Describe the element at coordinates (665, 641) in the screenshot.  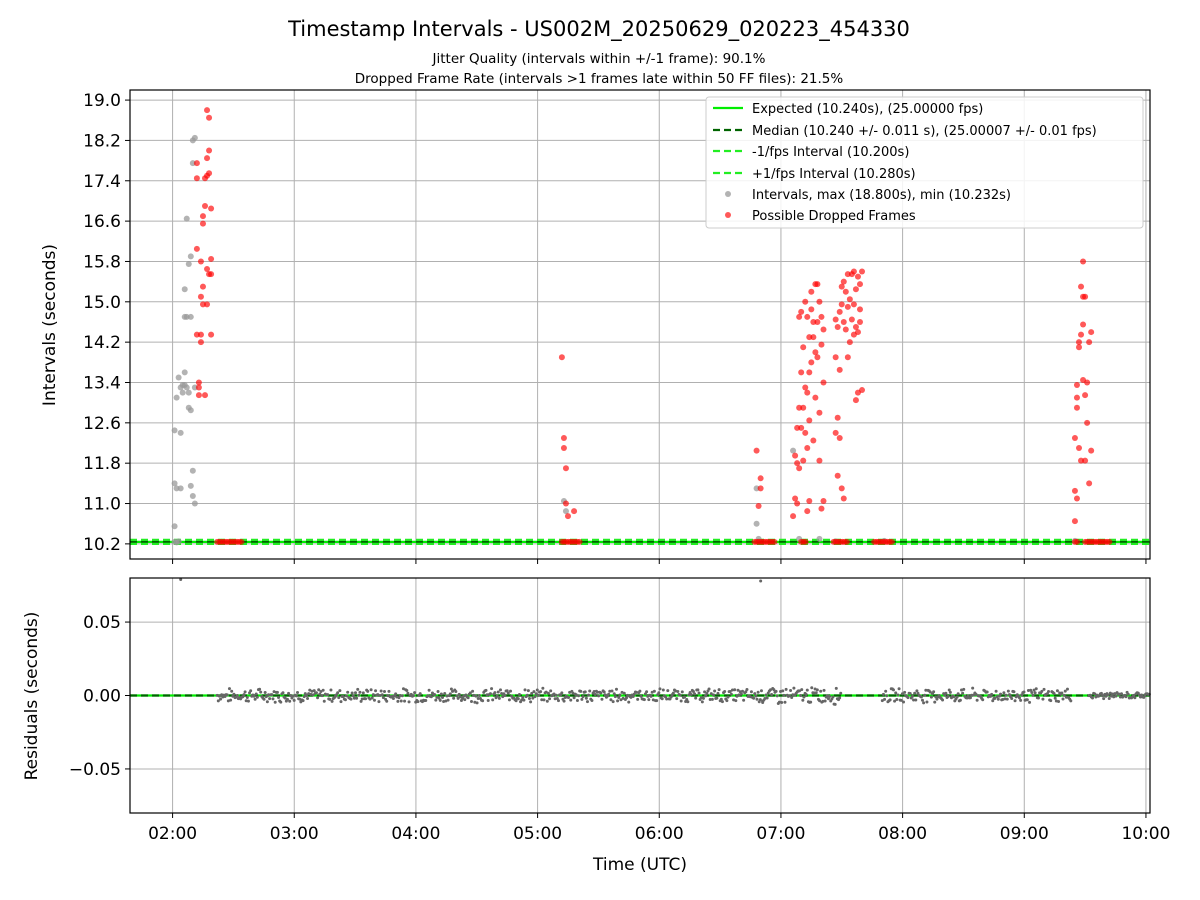
I see `residual-points` at that location.